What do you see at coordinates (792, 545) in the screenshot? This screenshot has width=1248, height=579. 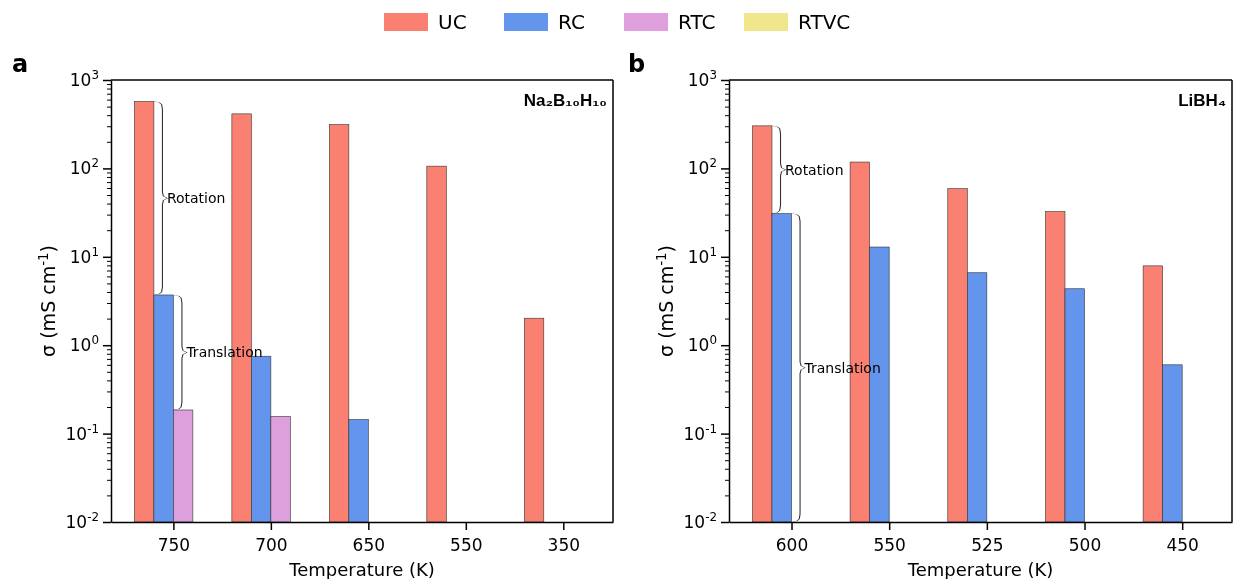 I see `x-tick-label: 600` at bounding box center [792, 545].